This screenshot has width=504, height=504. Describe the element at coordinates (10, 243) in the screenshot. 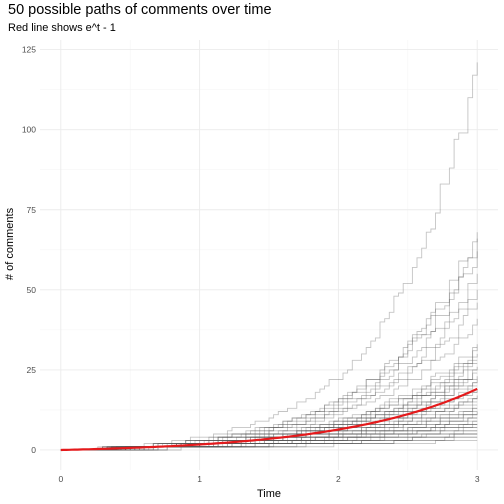

I see `y-axis-label: # of comments` at that location.